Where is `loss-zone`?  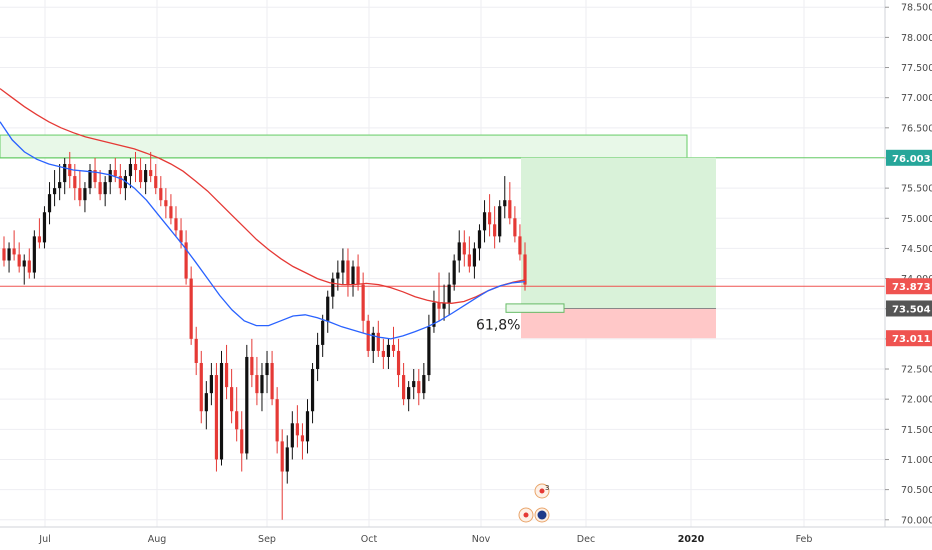
loss-zone is located at coordinates (618, 323).